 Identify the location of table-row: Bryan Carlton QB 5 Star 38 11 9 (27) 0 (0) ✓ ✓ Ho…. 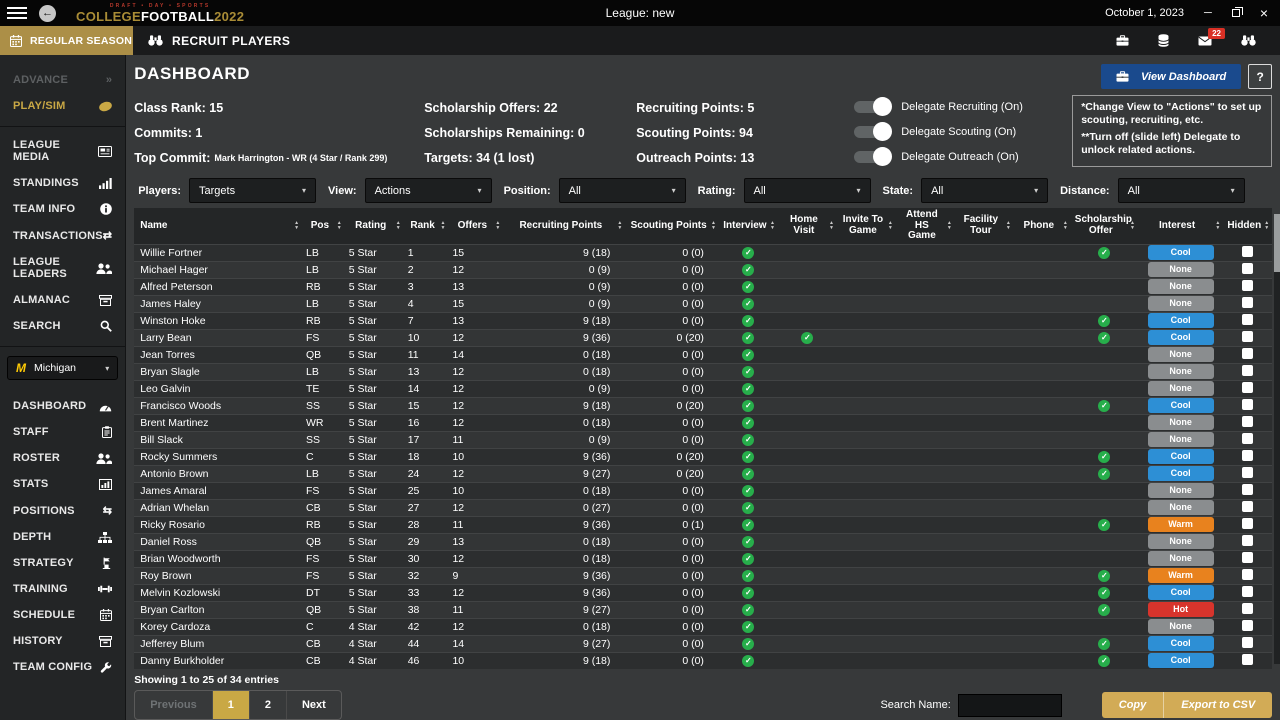
(703, 609).